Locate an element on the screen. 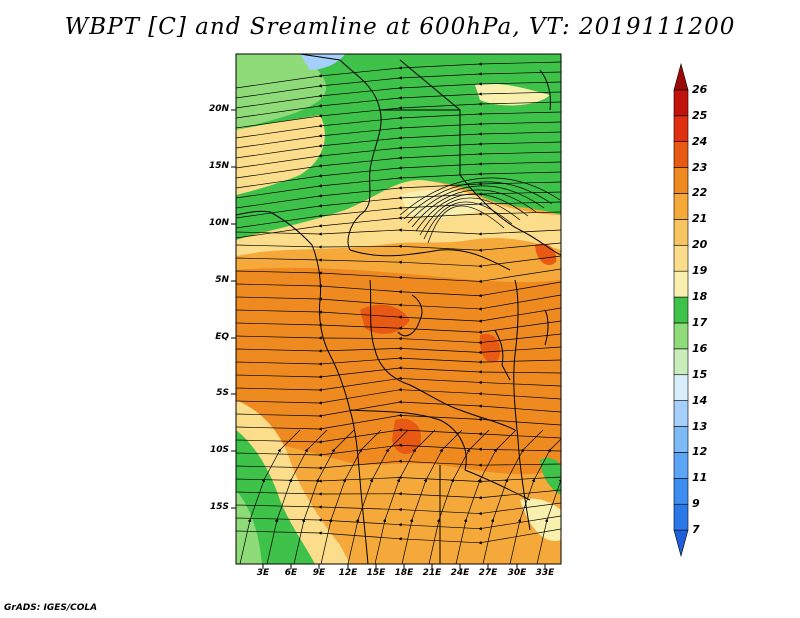 The height and width of the screenshot is (618, 800). longitude-label: 24E is located at coordinates (460, 573).